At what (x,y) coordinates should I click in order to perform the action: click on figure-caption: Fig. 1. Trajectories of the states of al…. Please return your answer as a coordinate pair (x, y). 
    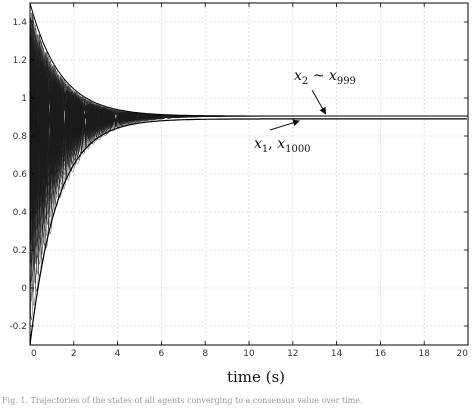
    Looking at the image, I should click on (182, 400).